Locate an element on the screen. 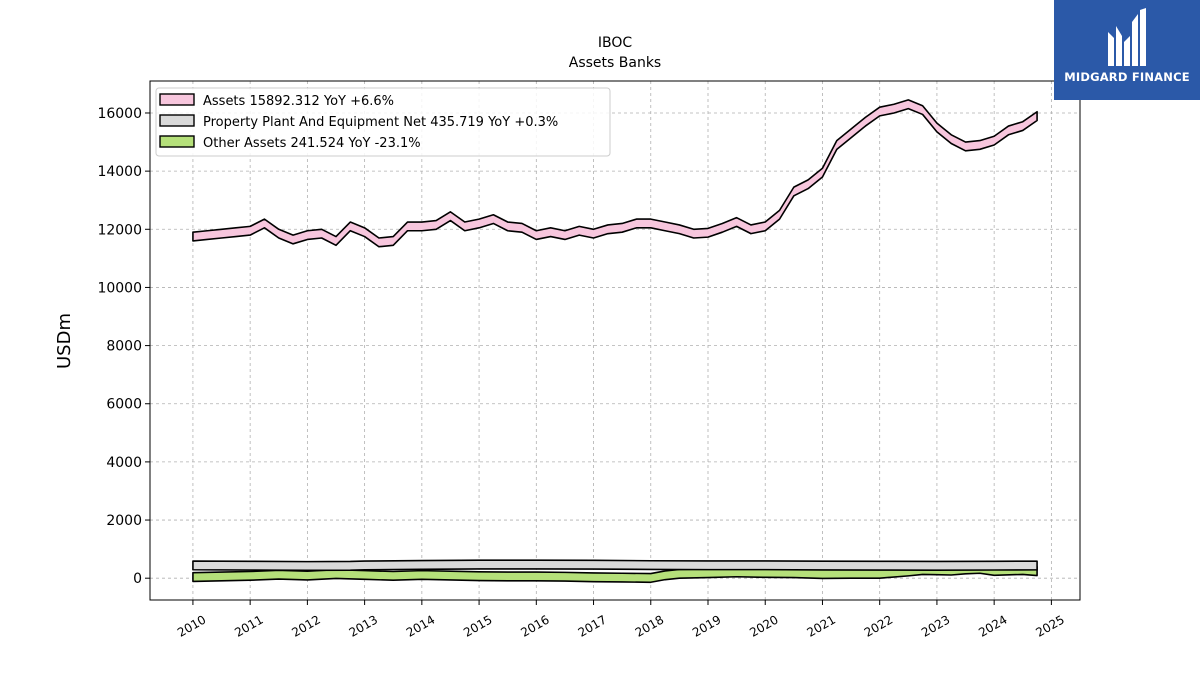  x-tick-label: 2021 is located at coordinates (821, 625).